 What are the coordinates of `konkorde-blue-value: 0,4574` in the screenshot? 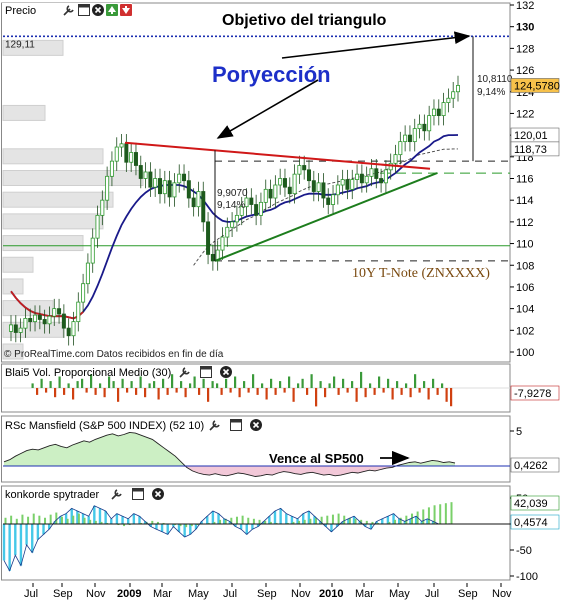 It's located at (531, 523).